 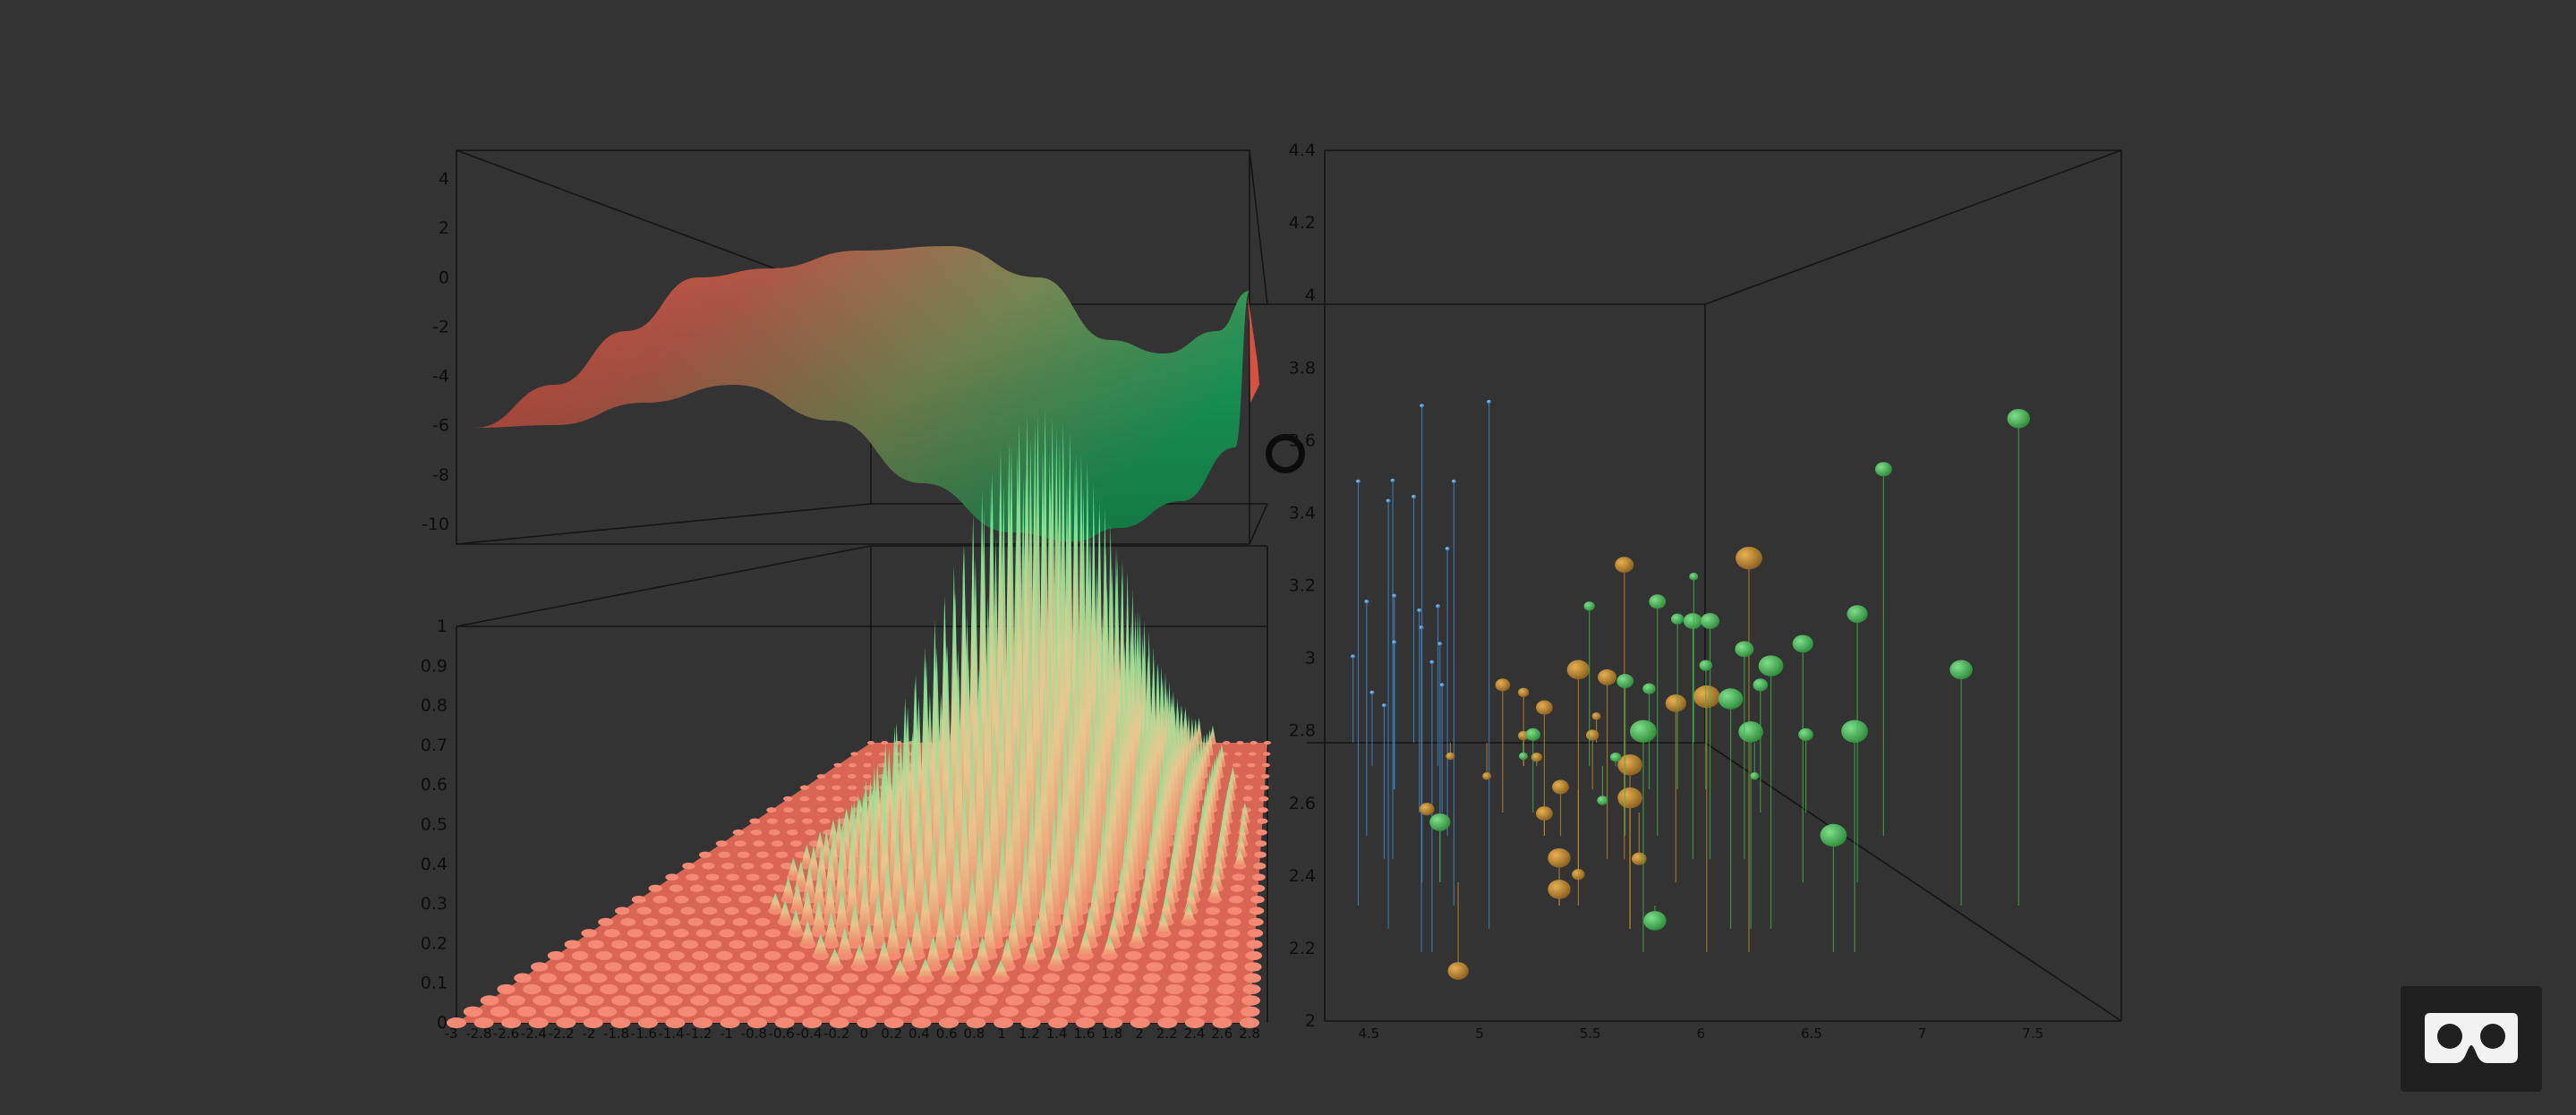 I want to click on bar-x-tick-label: 2.4, so click(x=1195, y=1034).